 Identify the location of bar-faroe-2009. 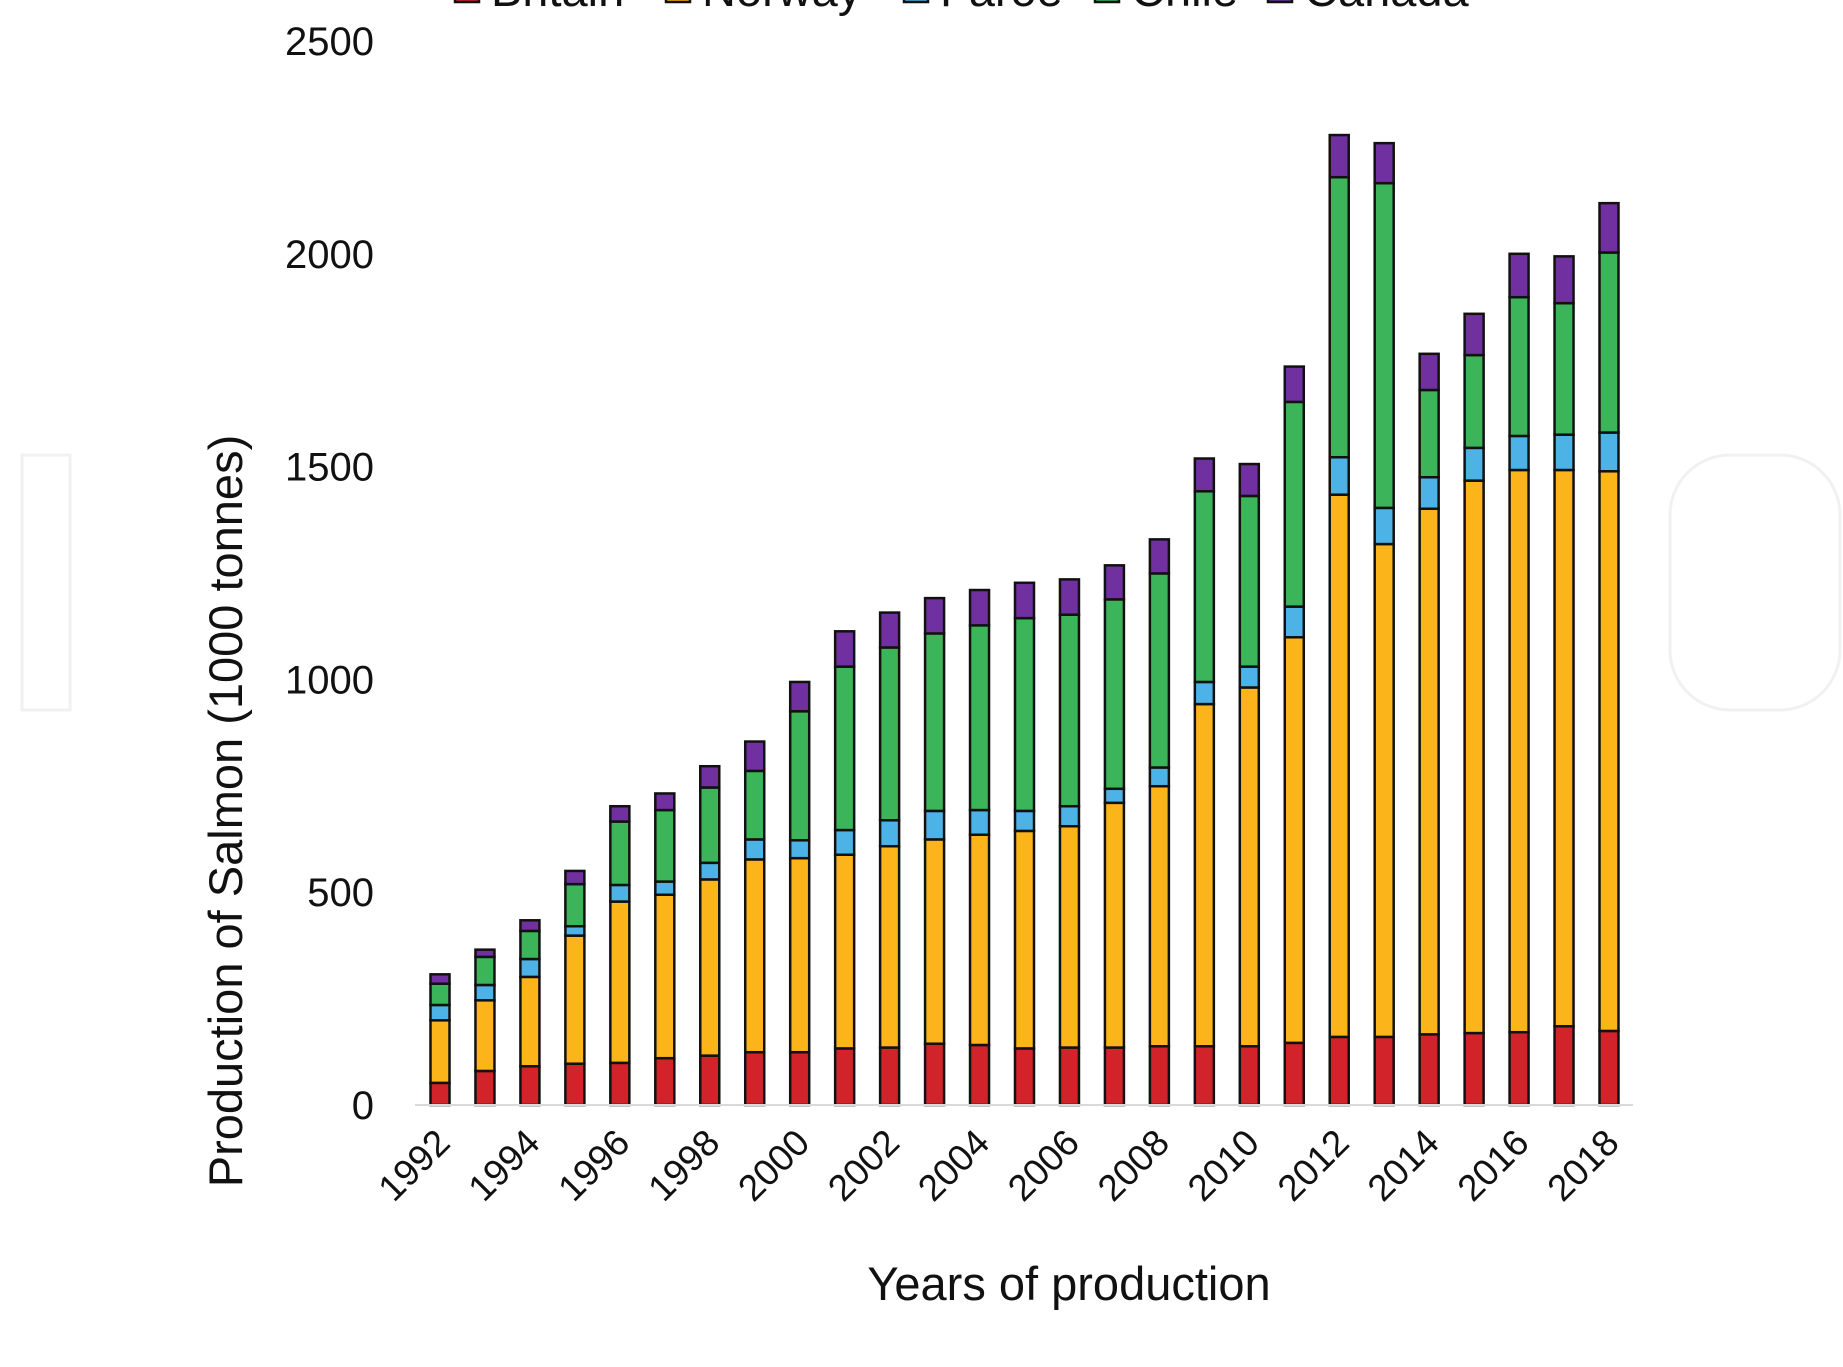
(1204, 693).